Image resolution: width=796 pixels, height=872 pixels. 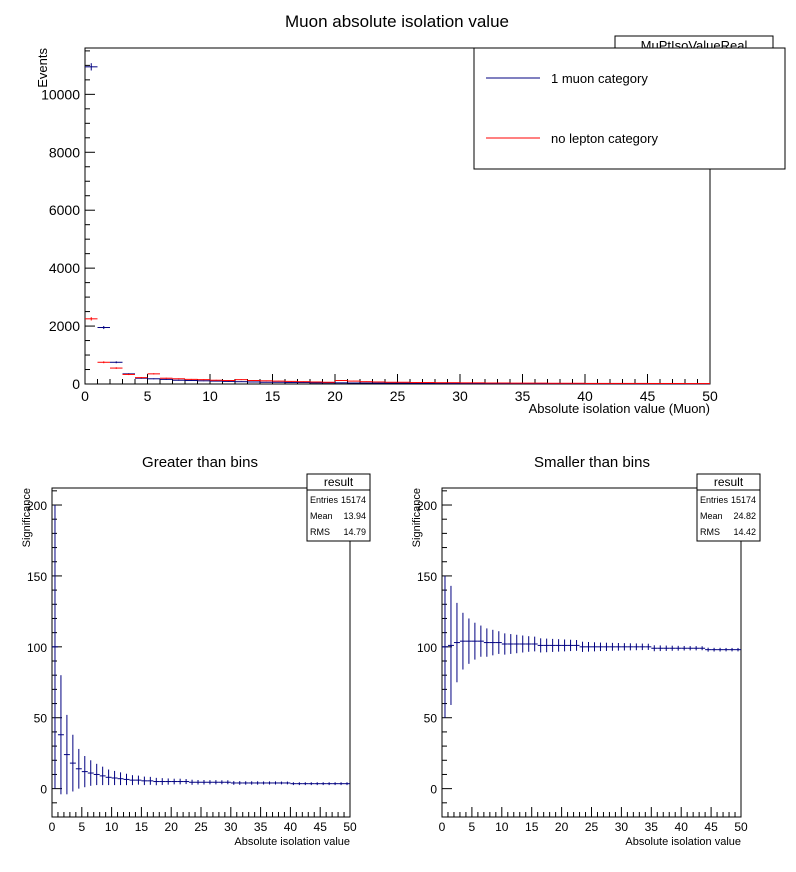 What do you see at coordinates (42, 68) in the screenshot?
I see `y-axis-label: Events` at bounding box center [42, 68].